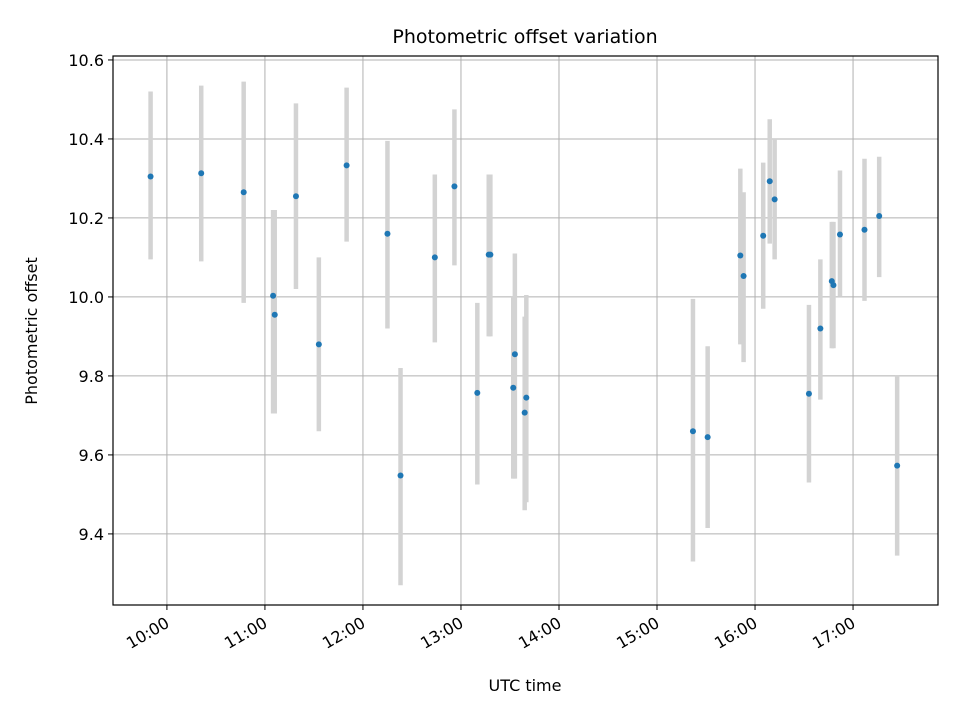 The height and width of the screenshot is (725, 960). I want to click on y-tick-label: 10.0, so click(86, 297).